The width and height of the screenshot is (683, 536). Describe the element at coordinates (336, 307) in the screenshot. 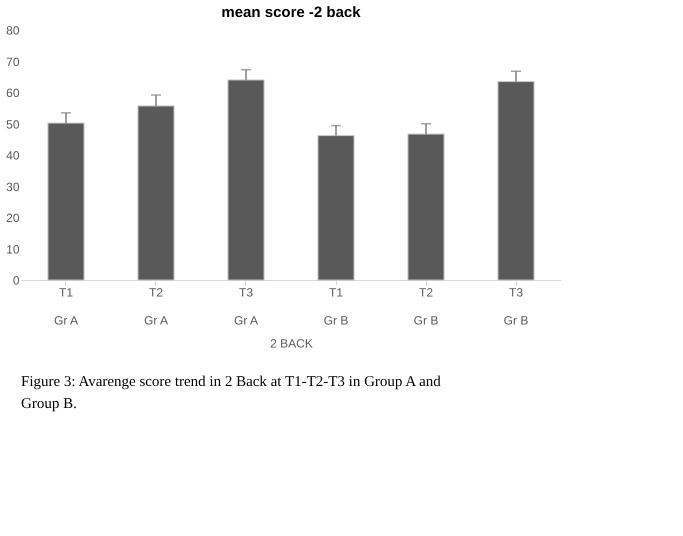

I see `x-tick-label: T1 Gr B` at that location.